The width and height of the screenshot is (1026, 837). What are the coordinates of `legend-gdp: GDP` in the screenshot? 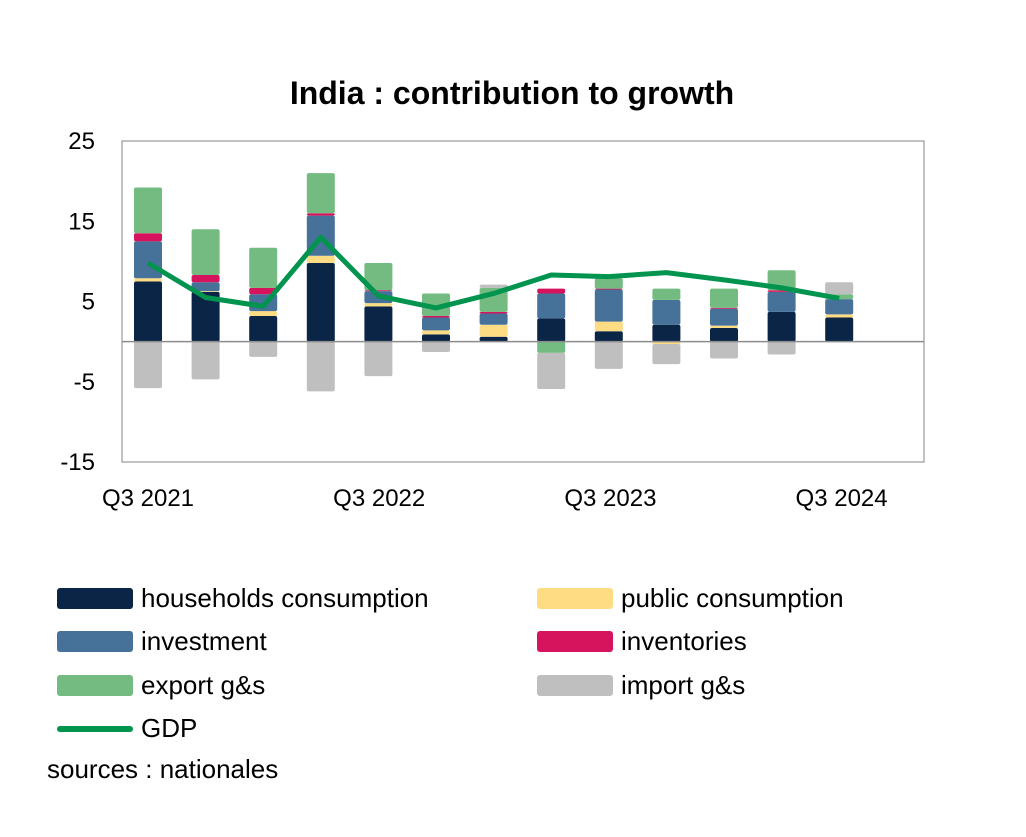 It's located at (127, 728).